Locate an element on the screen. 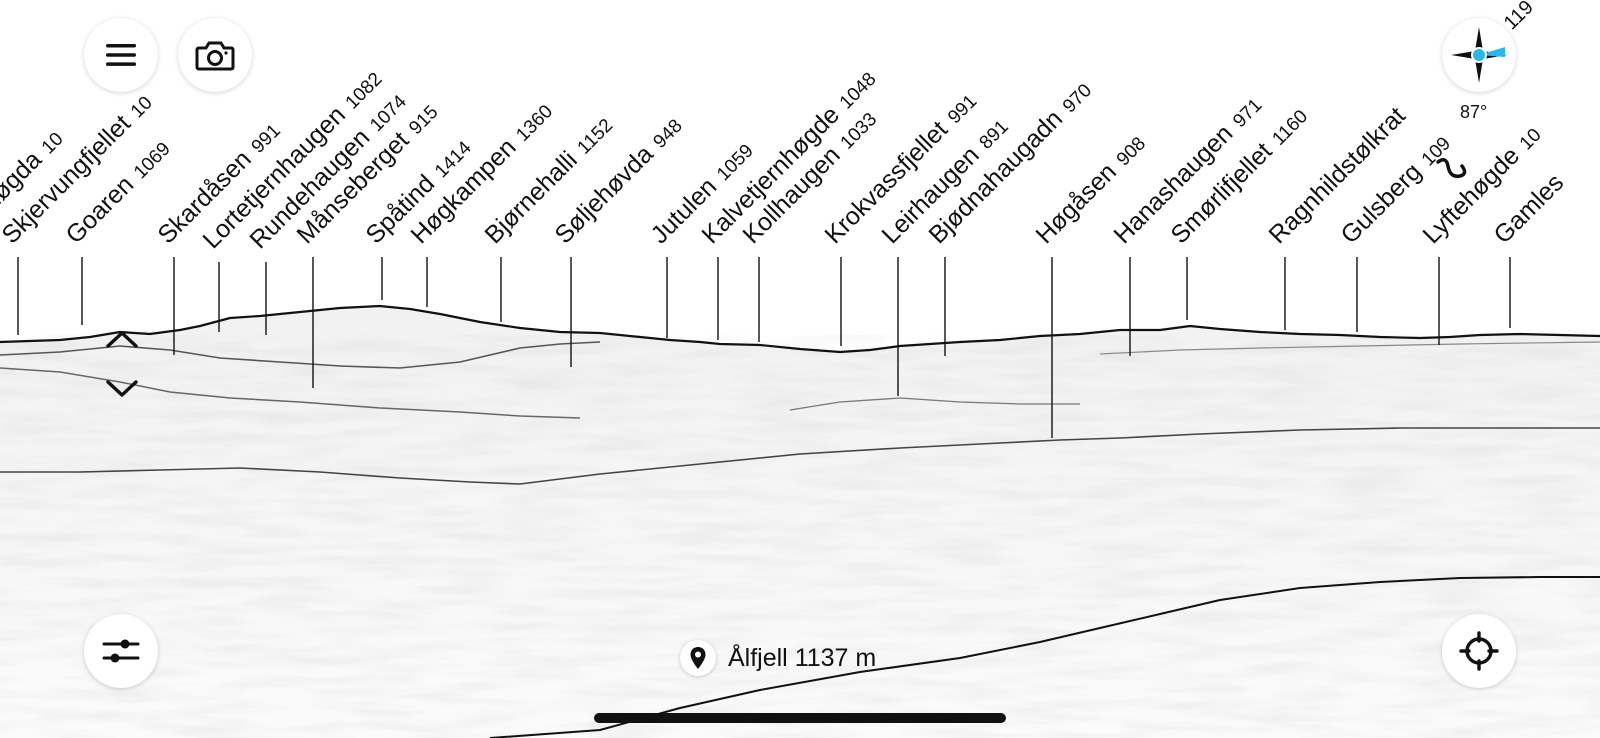 The image size is (1600, 738). location-name: Ålfjell is located at coordinates (758, 657).